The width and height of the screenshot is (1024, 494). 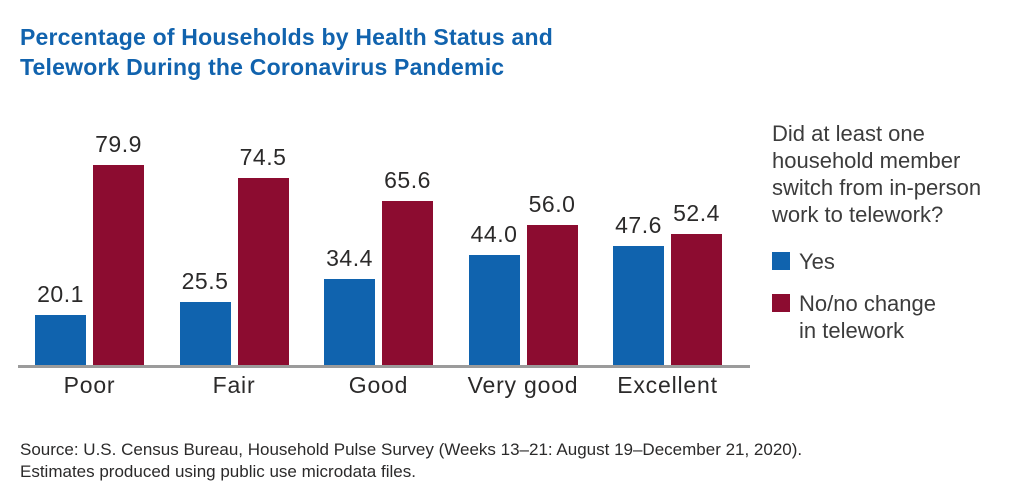 What do you see at coordinates (781, 261) in the screenshot?
I see `legend-swatch-yes` at bounding box center [781, 261].